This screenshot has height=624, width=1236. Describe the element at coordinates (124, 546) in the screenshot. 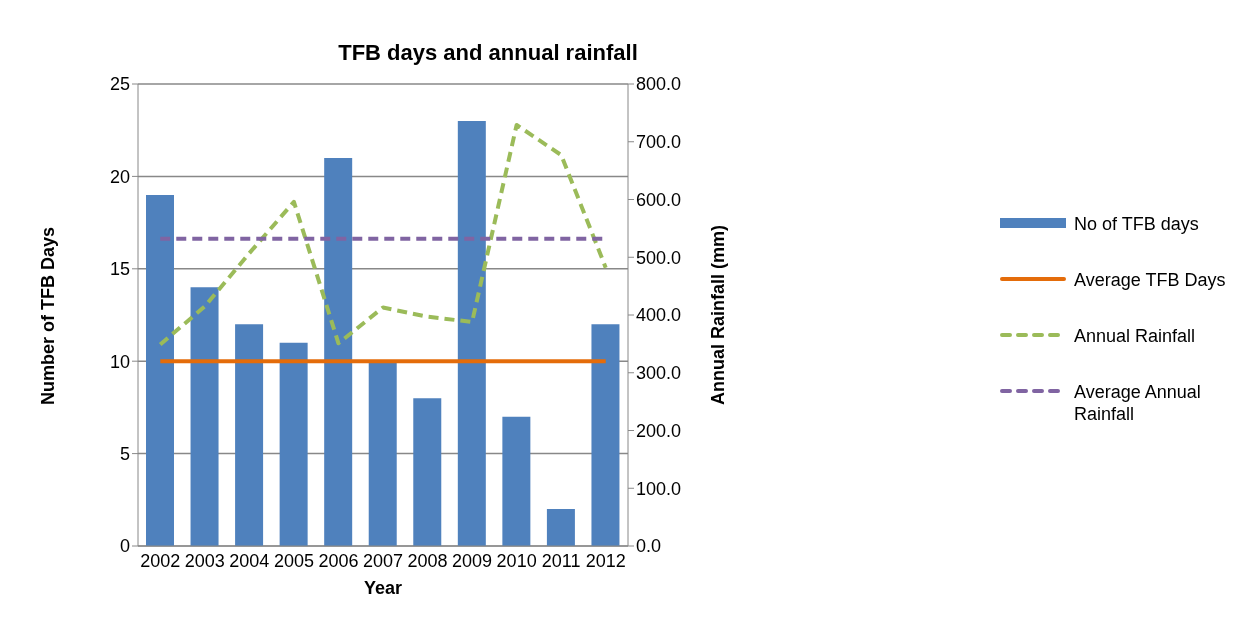

I see `y-tick-label: 0` at that location.